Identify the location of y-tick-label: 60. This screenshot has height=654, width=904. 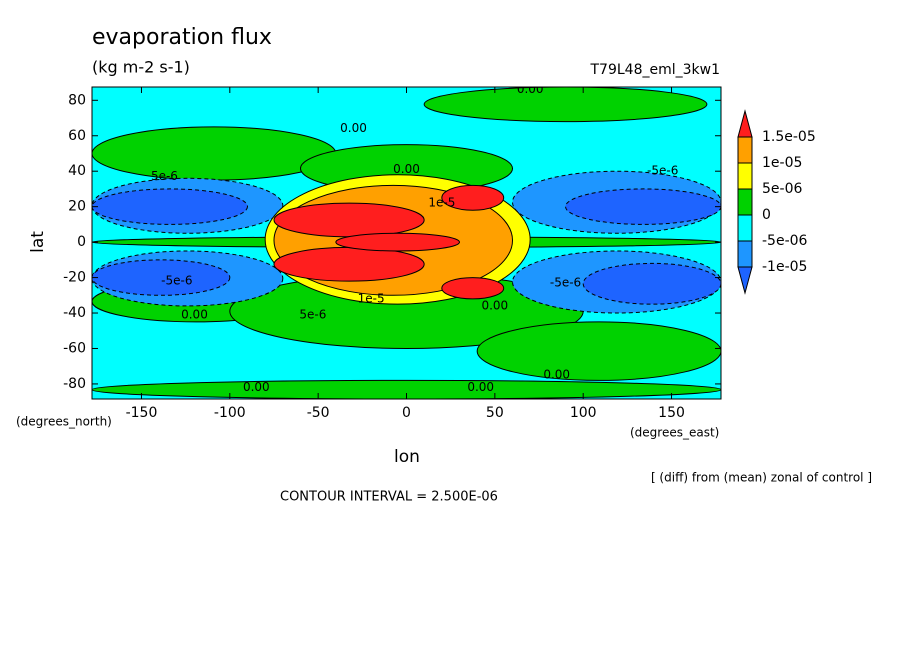
(77, 136).